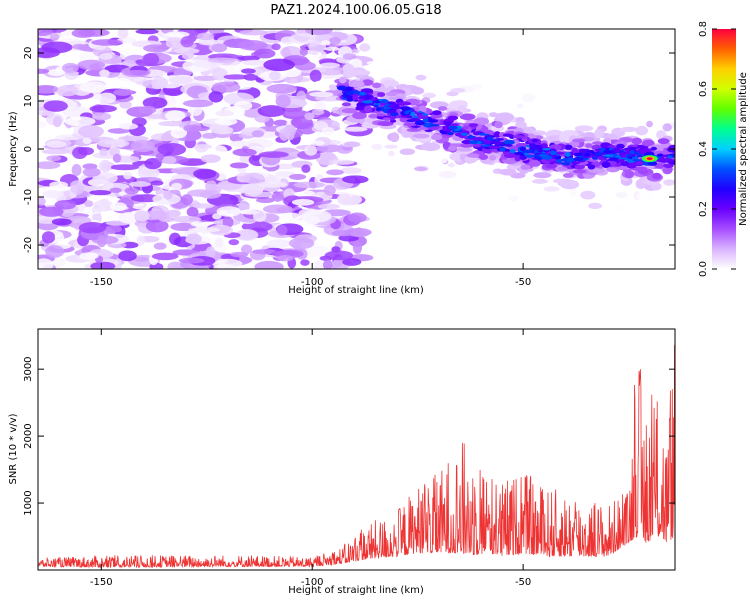 The height and width of the screenshot is (600, 750). I want to click on top-x-label: Height of straight line (km), so click(356, 290).